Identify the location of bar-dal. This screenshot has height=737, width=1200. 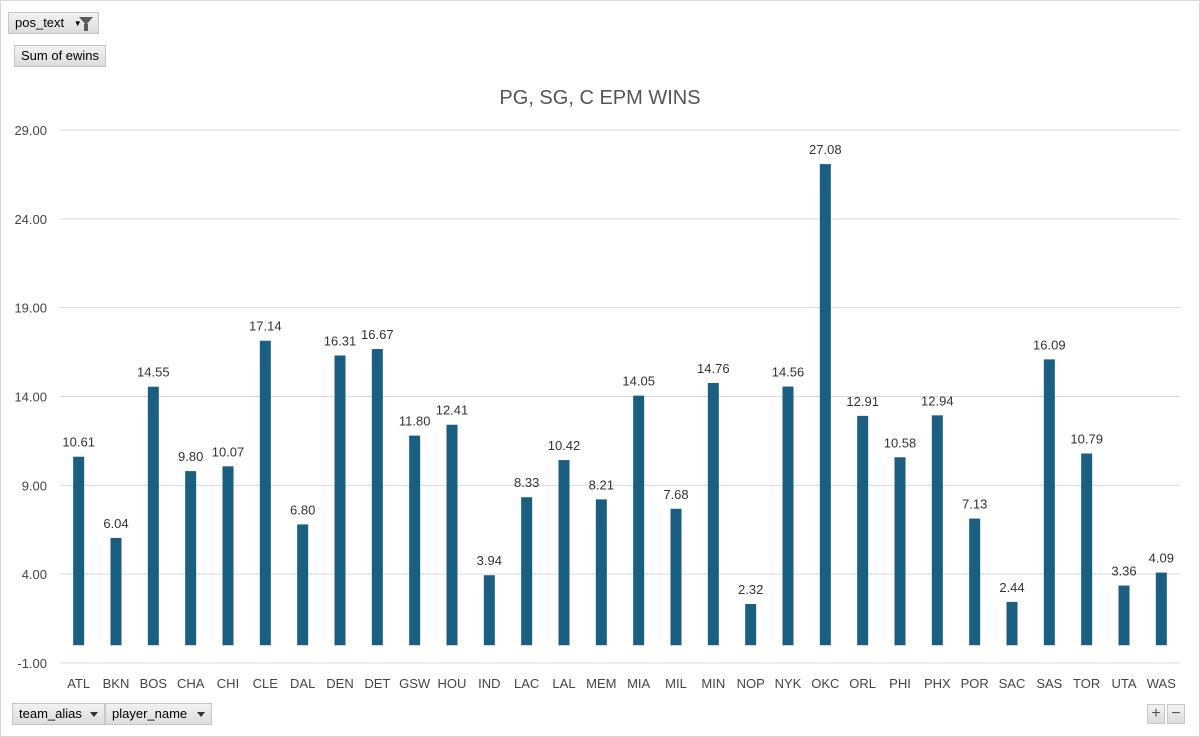
(303, 585).